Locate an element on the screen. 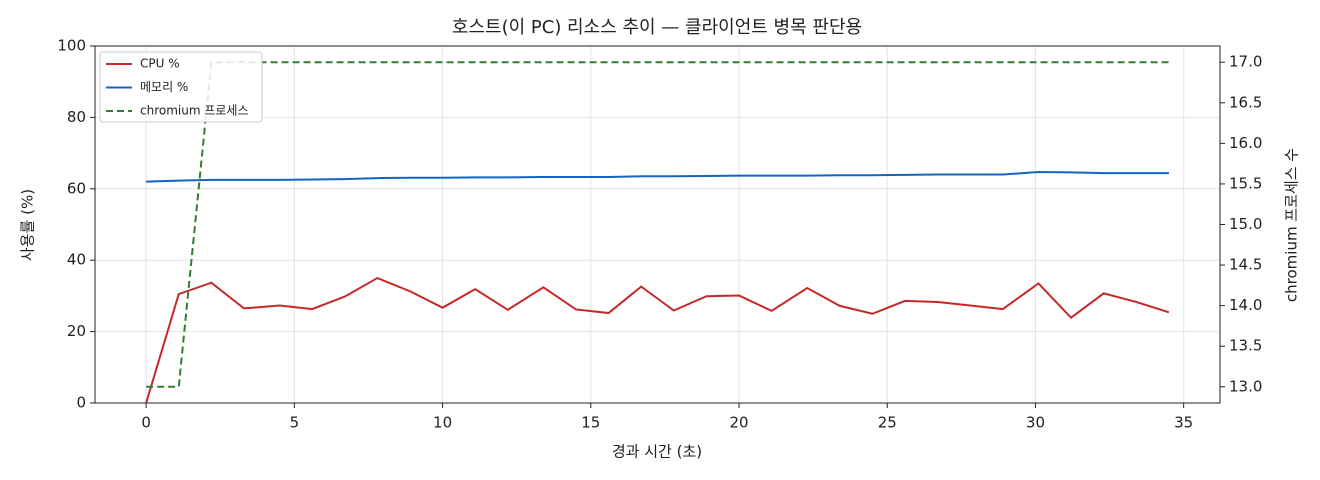  legend-label: 메모리 % is located at coordinates (164, 87).